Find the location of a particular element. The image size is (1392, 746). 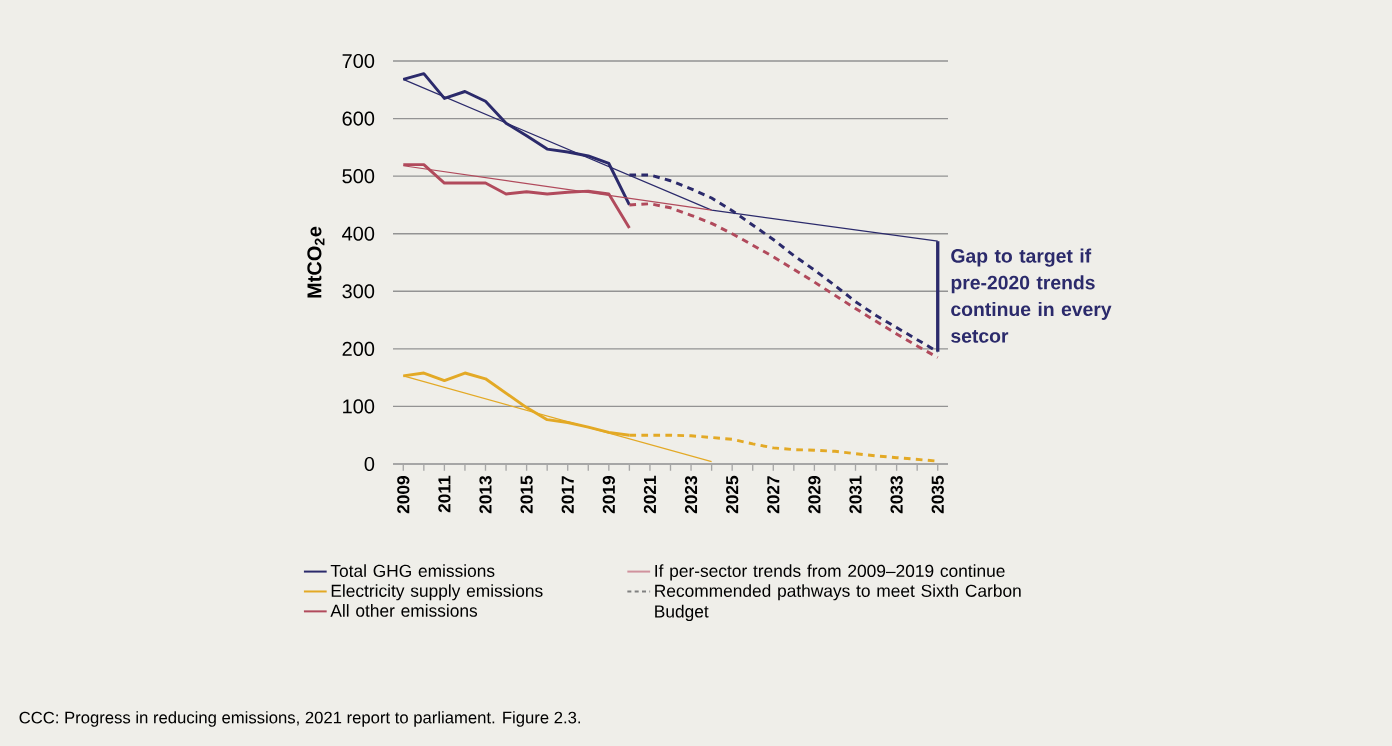

x-tick-label: 2013 is located at coordinates (485, 495).